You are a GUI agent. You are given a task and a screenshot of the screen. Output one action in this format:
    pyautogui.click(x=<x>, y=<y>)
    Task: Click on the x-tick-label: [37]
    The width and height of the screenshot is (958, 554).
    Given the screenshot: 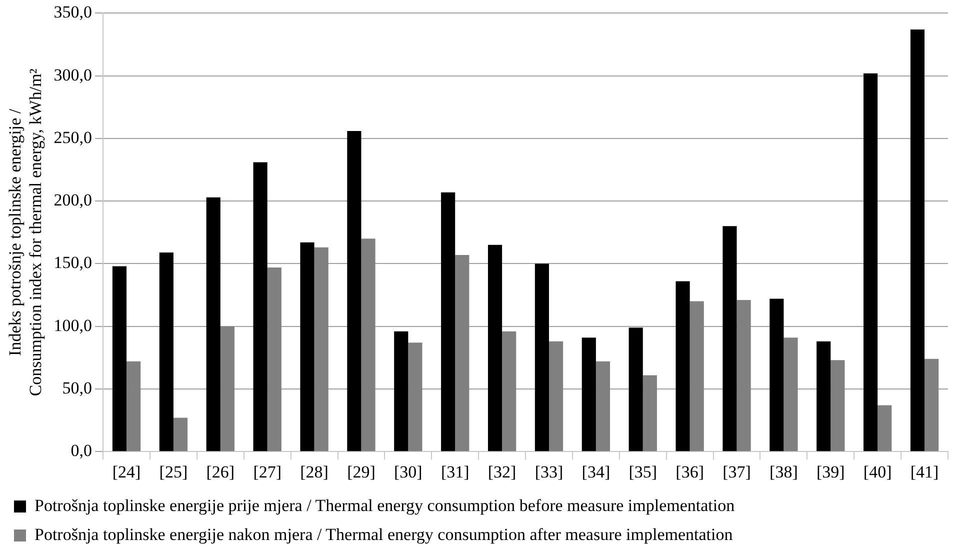 What is the action you would take?
    pyautogui.click(x=736, y=472)
    